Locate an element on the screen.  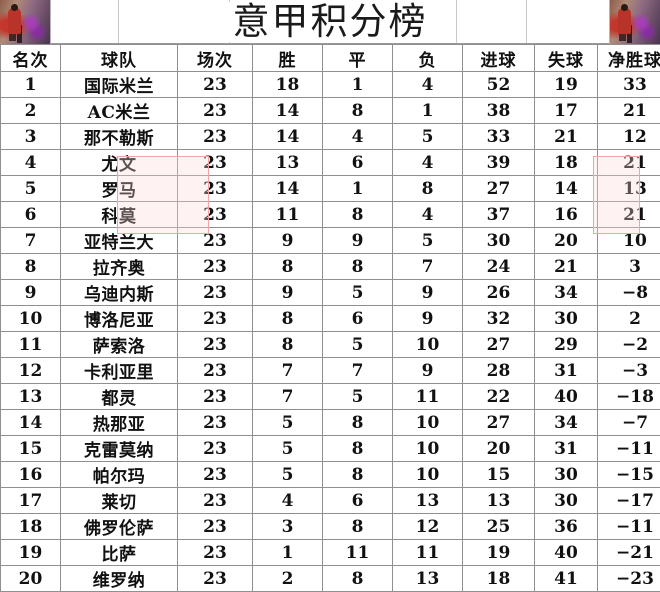
cell-loss: 1 is located at coordinates (428, 111).